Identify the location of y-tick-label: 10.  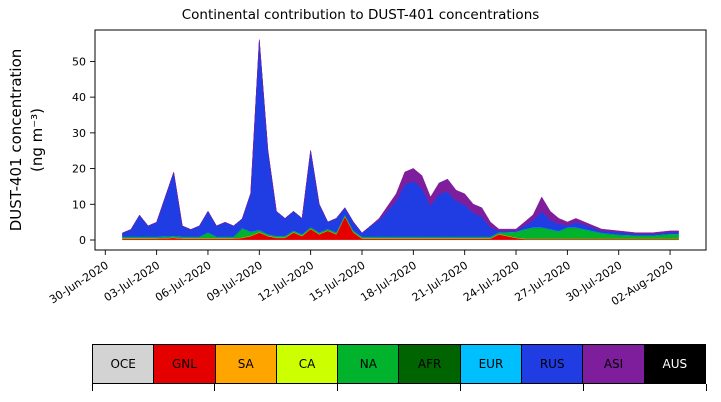
(79, 204).